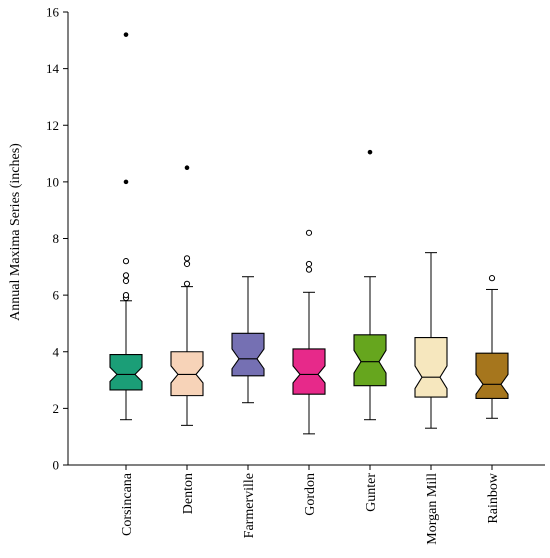  I want to click on box-gordon, so click(309, 332).